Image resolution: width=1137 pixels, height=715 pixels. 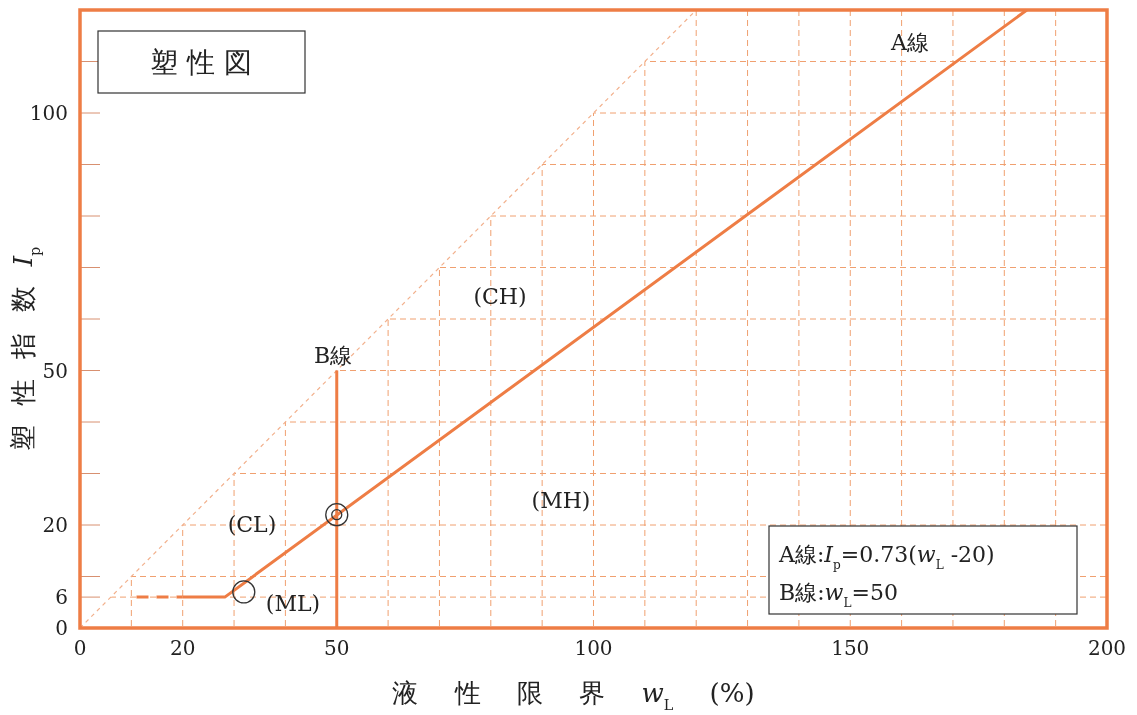 What do you see at coordinates (909, 42) in the screenshot?
I see `annotation: A線` at bounding box center [909, 42].